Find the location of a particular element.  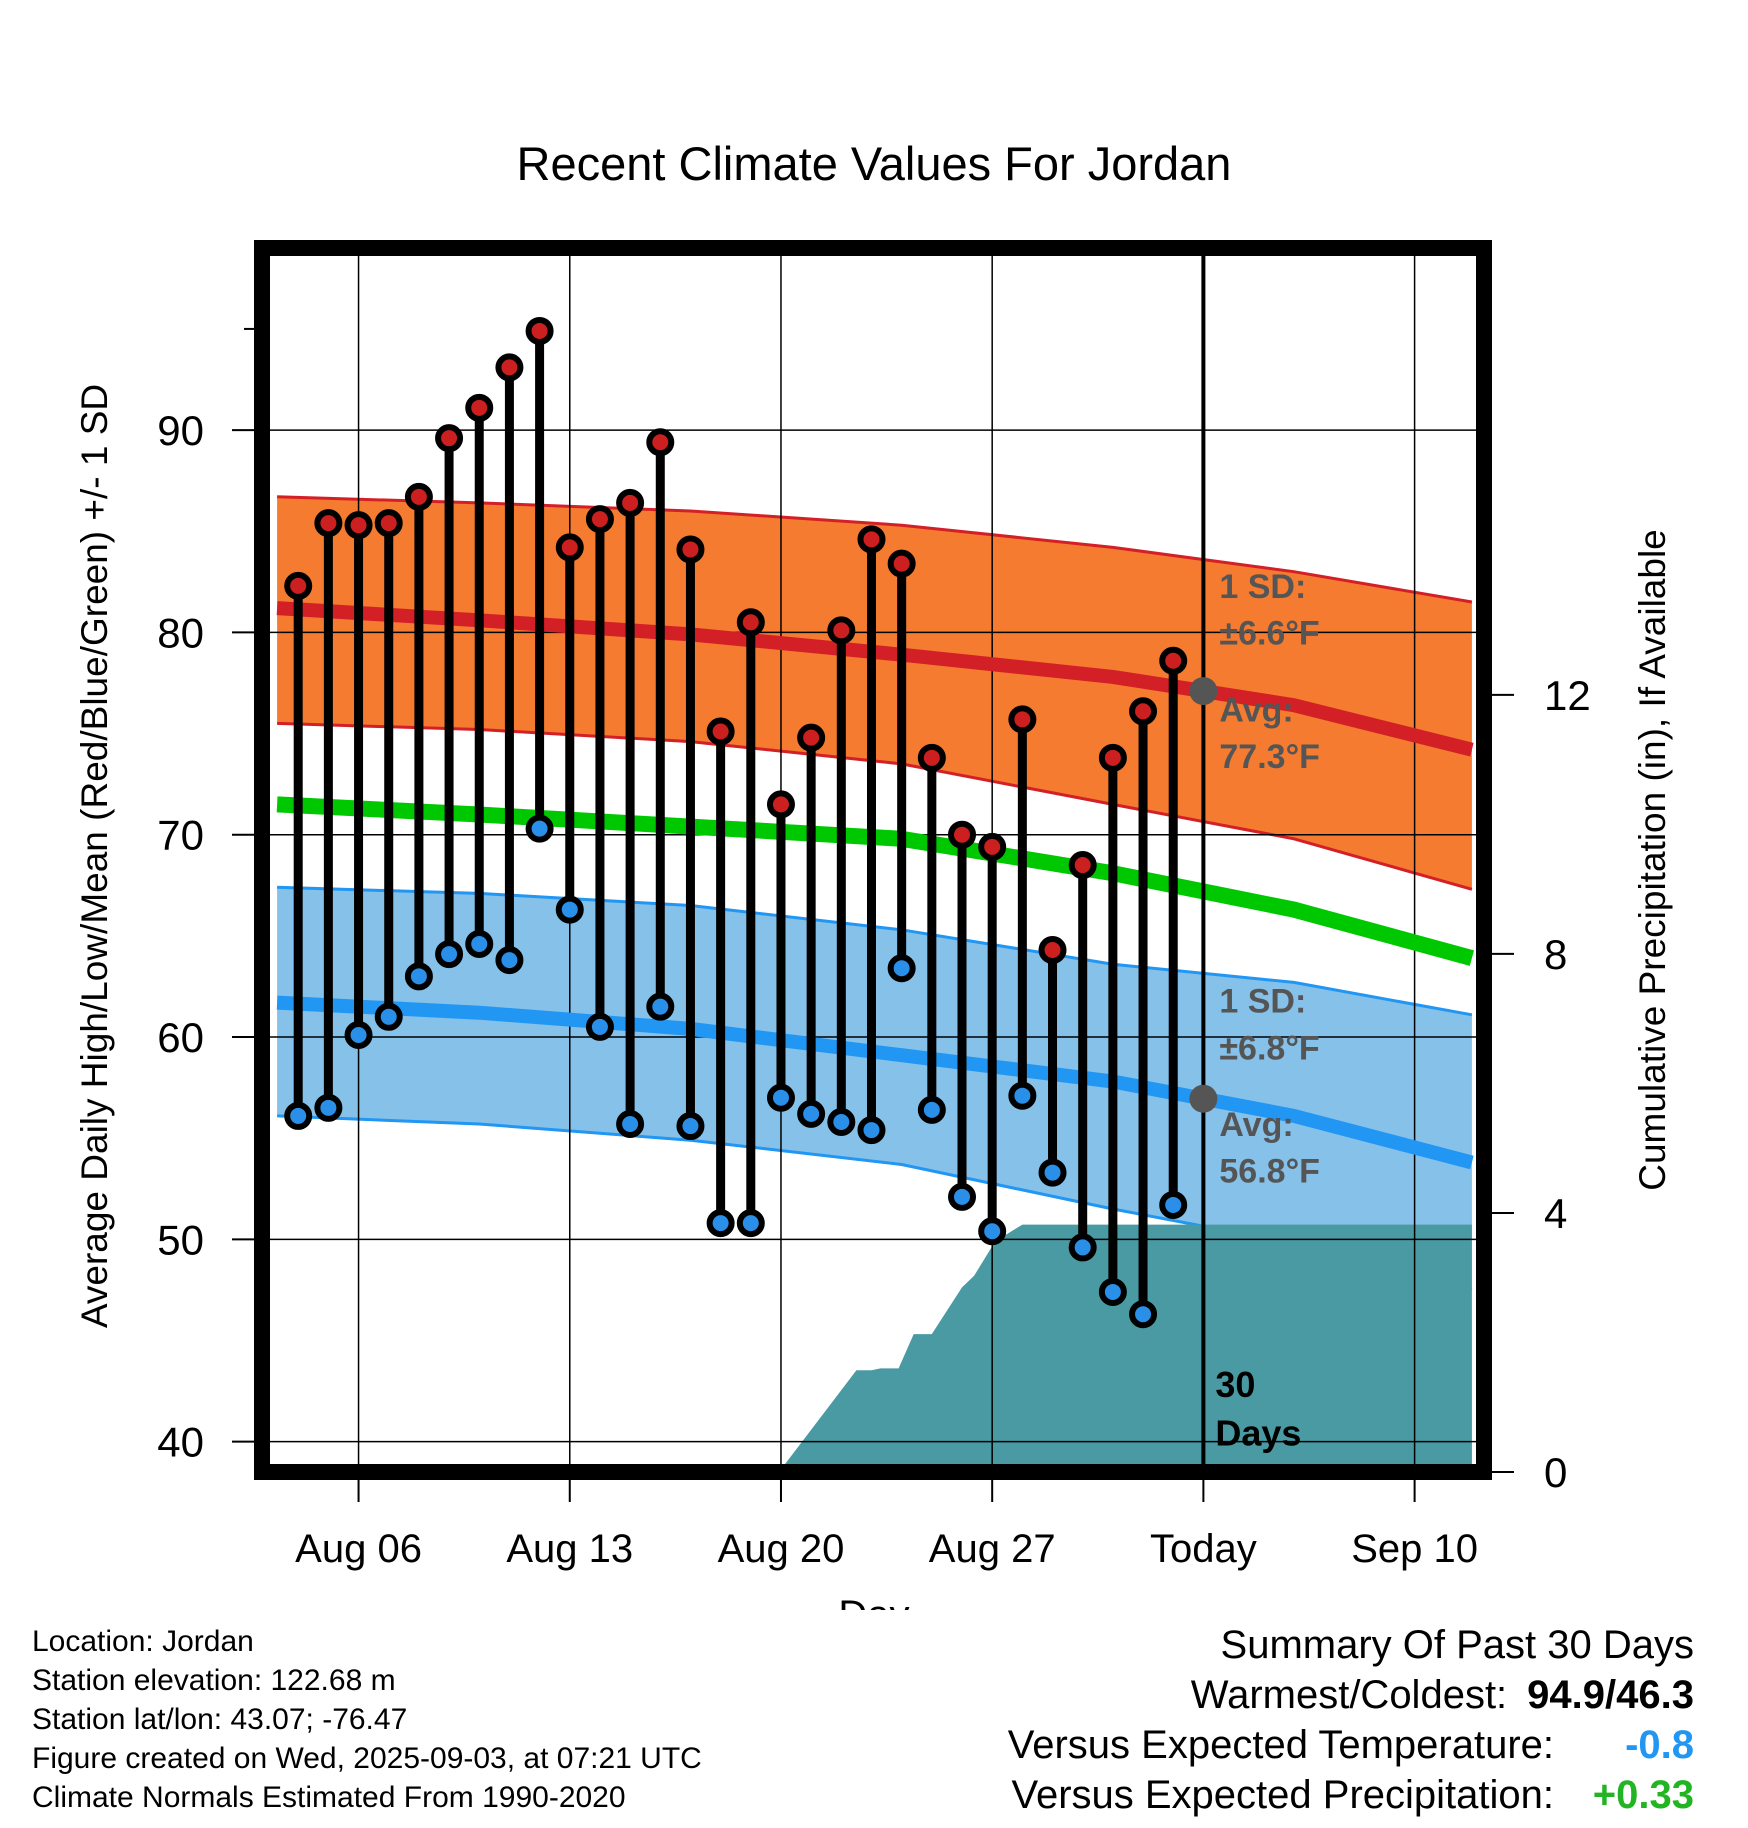

x-tick-label: Aug 06 is located at coordinates (358, 1549).